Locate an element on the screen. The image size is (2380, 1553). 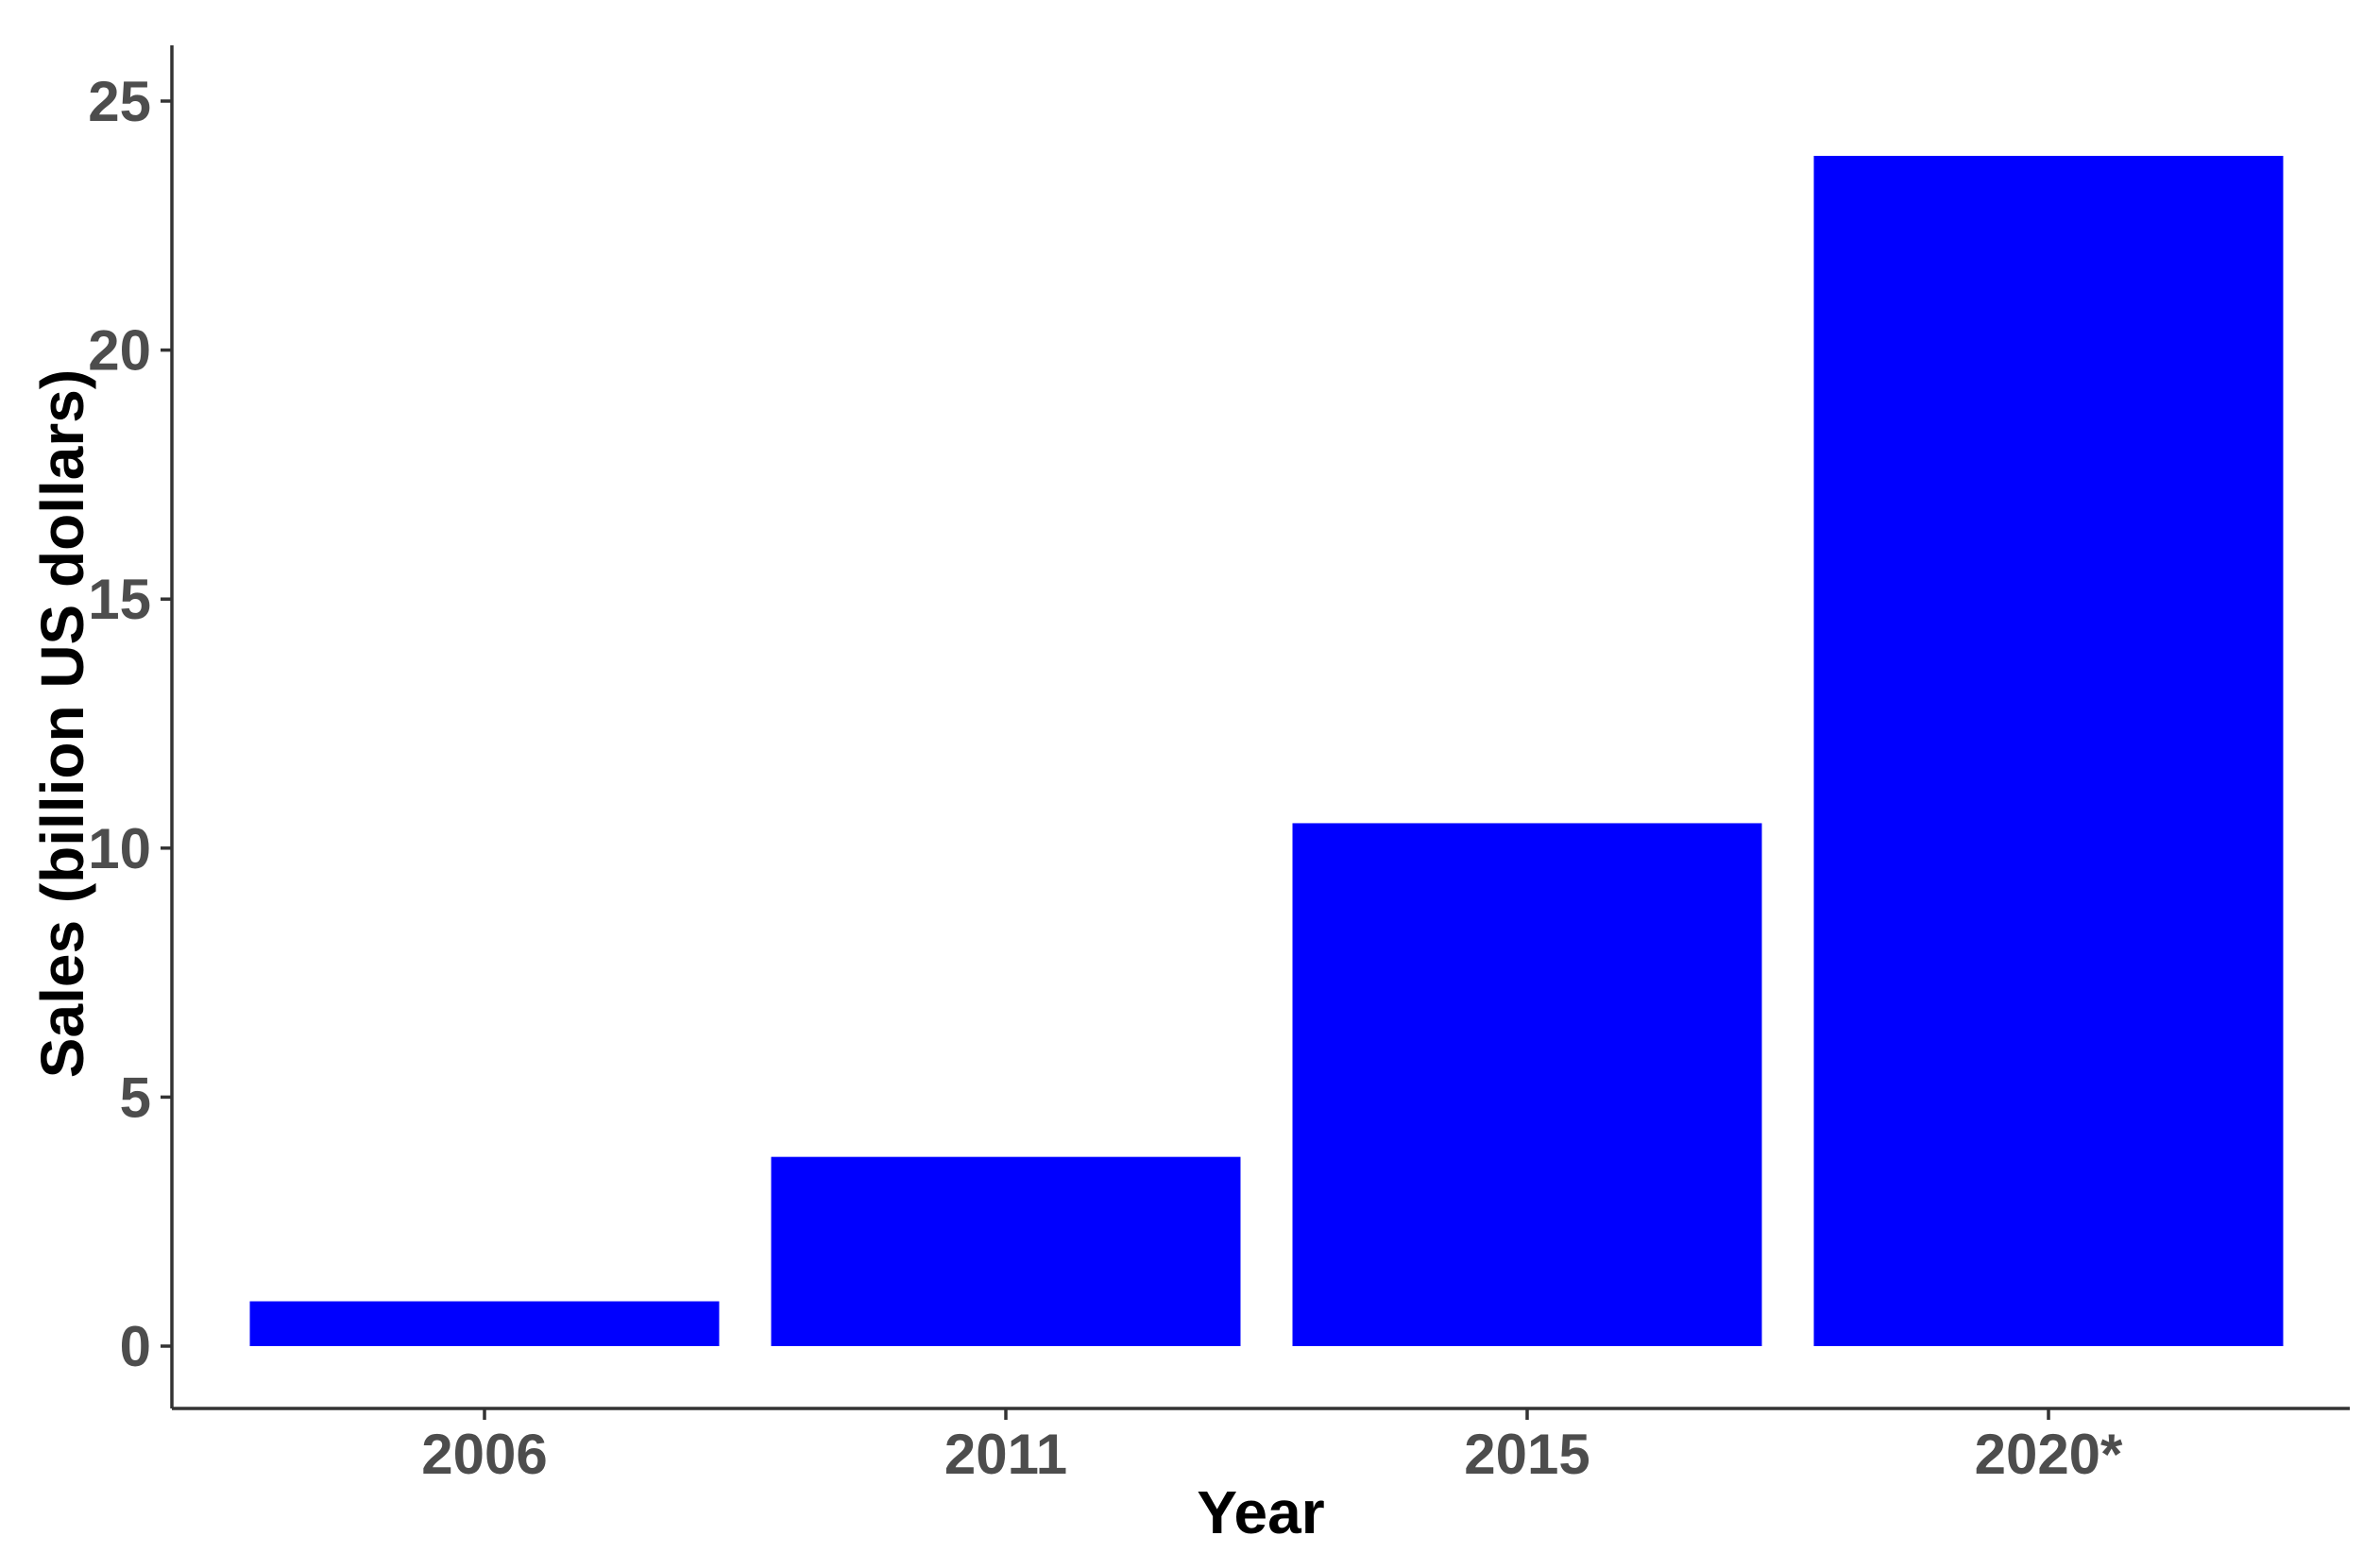
bar-2011 is located at coordinates (1006, 1251).